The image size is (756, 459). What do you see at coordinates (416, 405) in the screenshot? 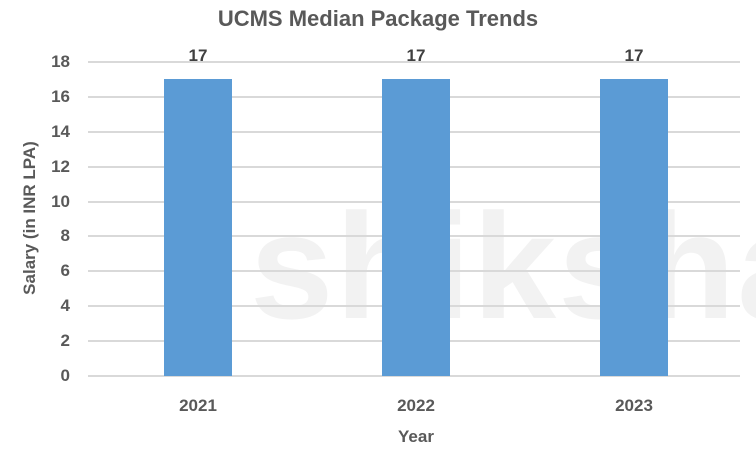
I see `x-tick-label: 2022` at bounding box center [416, 405].